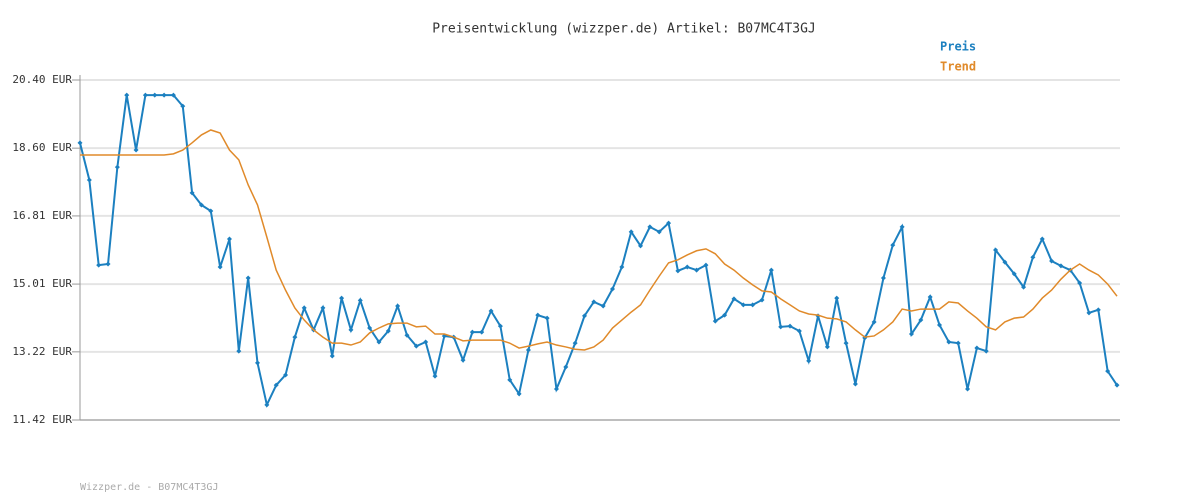 Image resolution: width=1200 pixels, height=500 pixels. I want to click on y-tick-label: 11.42 EUR, so click(42, 419).